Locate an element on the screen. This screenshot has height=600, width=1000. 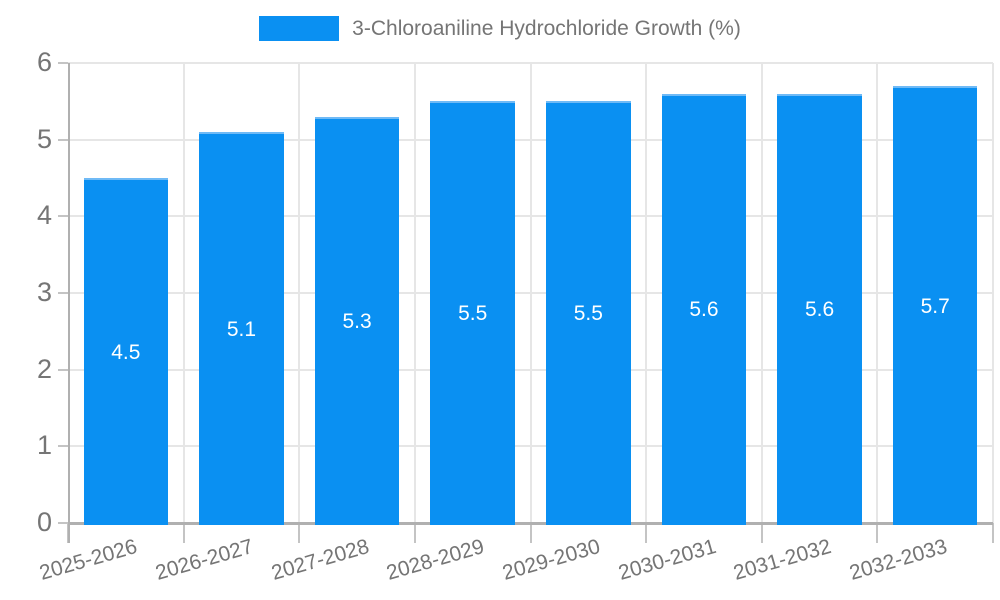
bar: 5.3 is located at coordinates (357, 320).